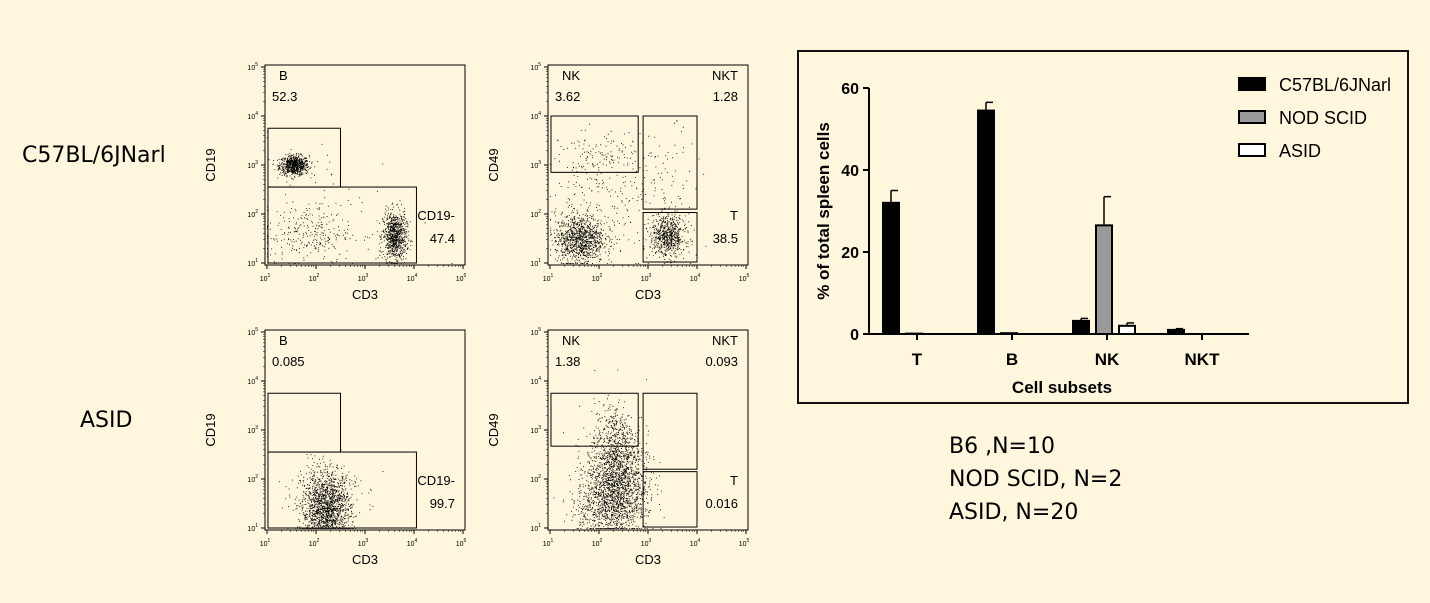 Image resolution: width=1430 pixels, height=603 pixels. What do you see at coordinates (493, 164) in the screenshot?
I see `y-axis-label: CD49` at bounding box center [493, 164].